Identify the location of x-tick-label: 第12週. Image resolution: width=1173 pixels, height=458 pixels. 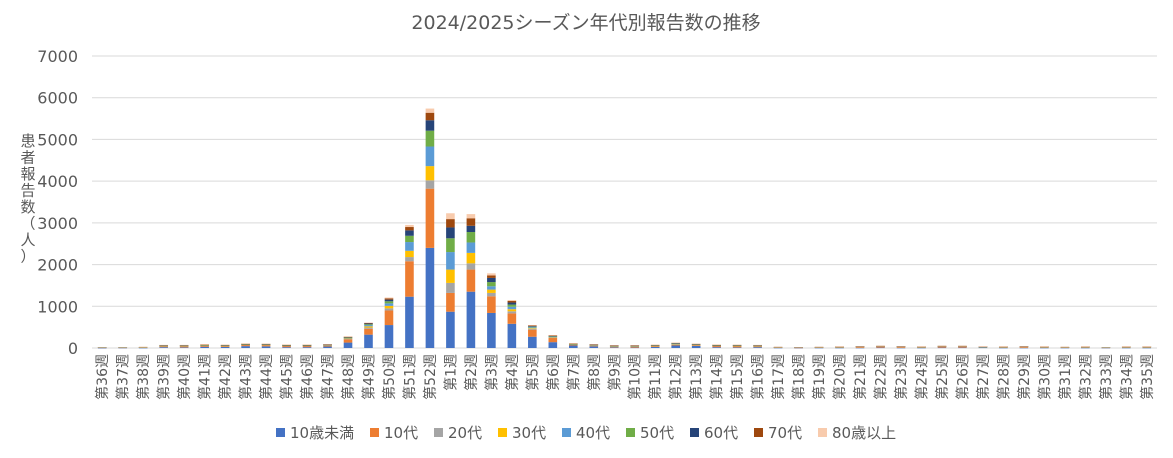
(676, 377).